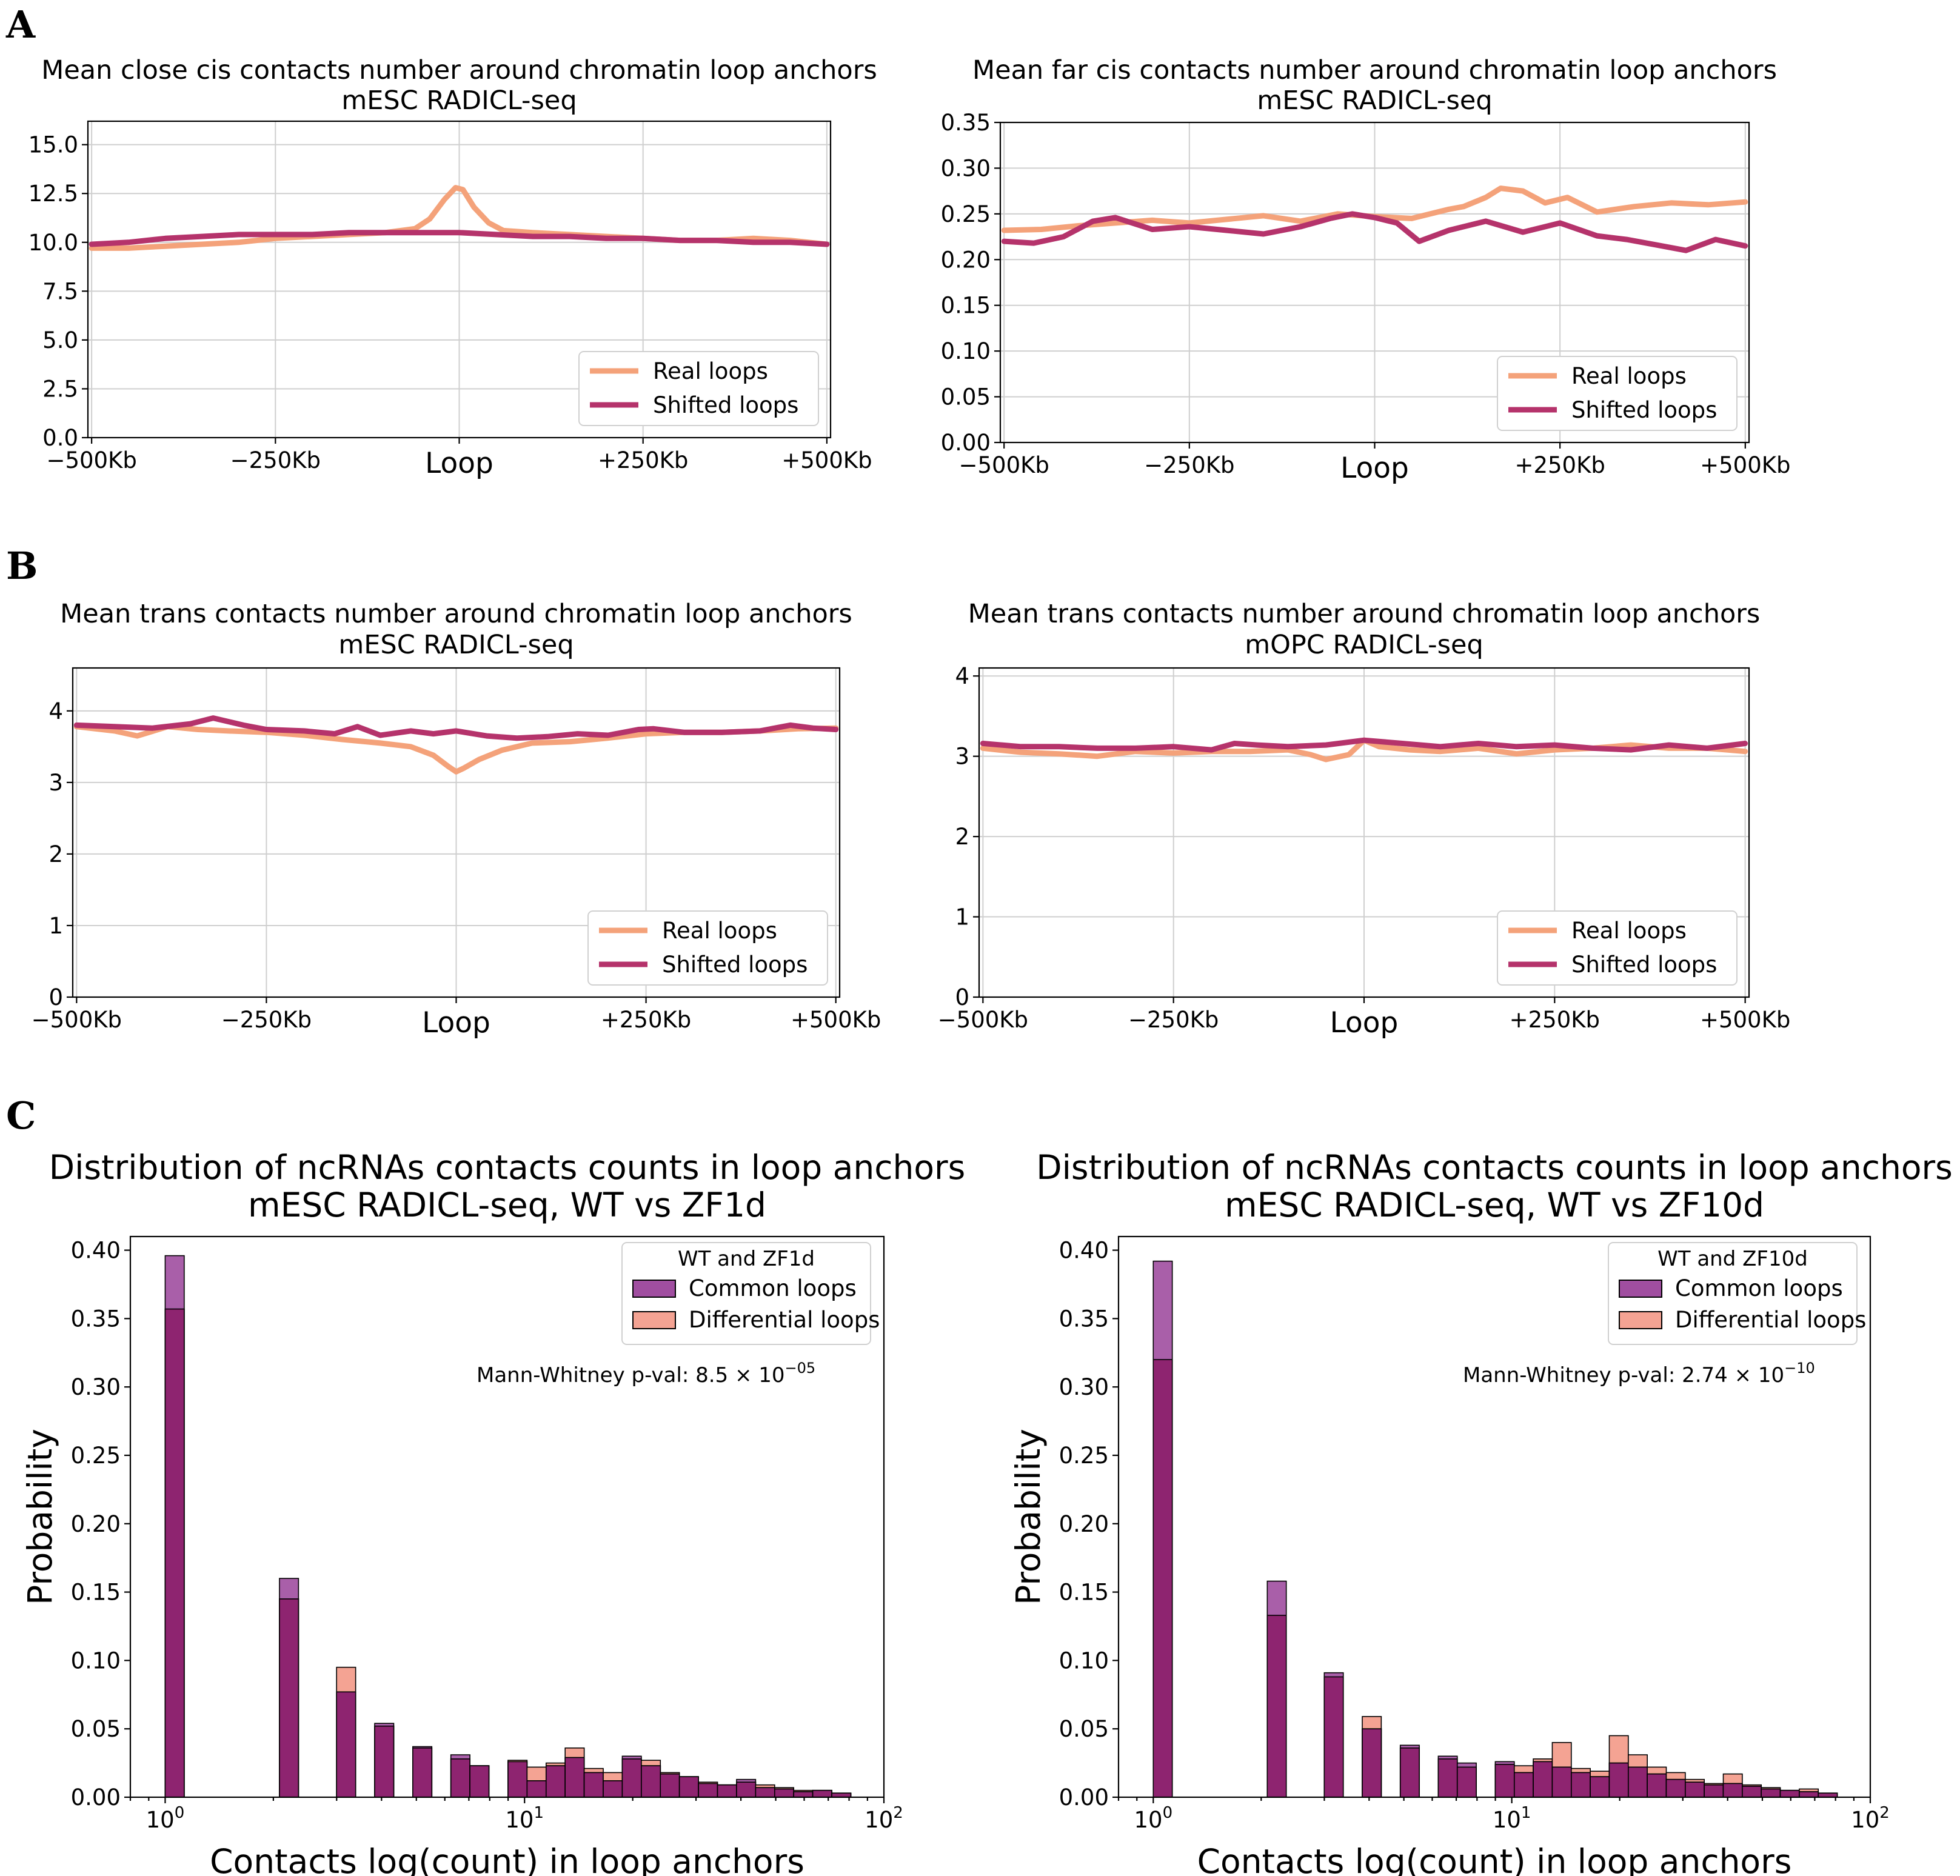  What do you see at coordinates (646, 1374) in the screenshot?
I see `mann-whitney-annotation: Mann-Whitney p-val: 8.5 × 10−05` at bounding box center [646, 1374].